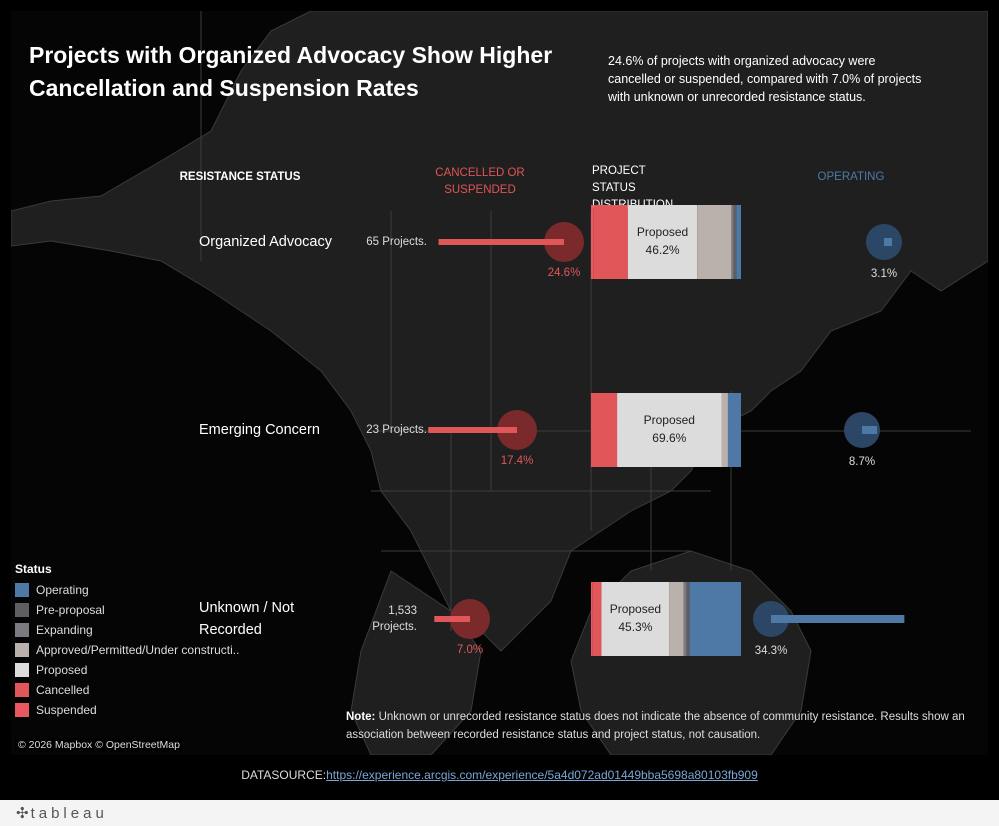 This screenshot has width=999, height=826. I want to click on proposed-label-line: 45.3%, so click(635, 627).